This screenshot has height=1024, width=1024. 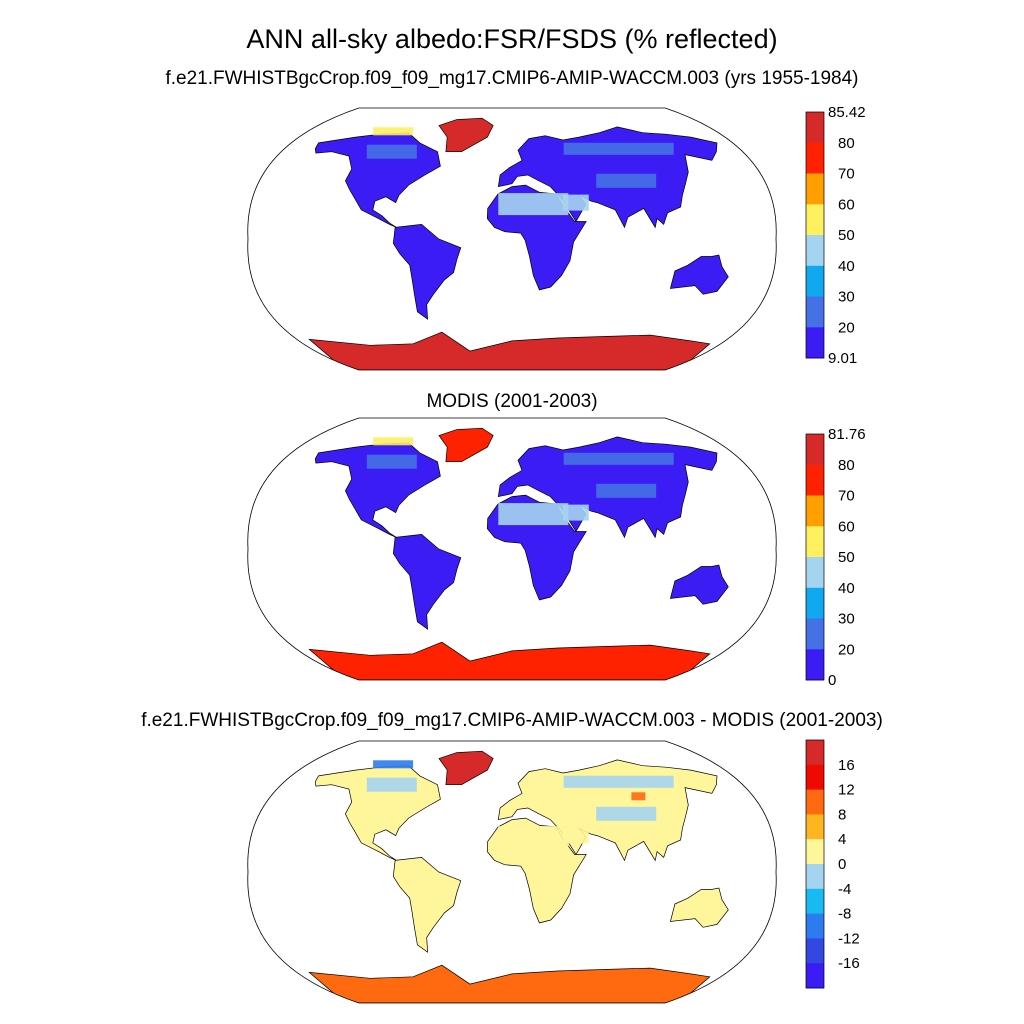 What do you see at coordinates (844, 914) in the screenshot?
I see `colorbar-tick-label: -8` at bounding box center [844, 914].